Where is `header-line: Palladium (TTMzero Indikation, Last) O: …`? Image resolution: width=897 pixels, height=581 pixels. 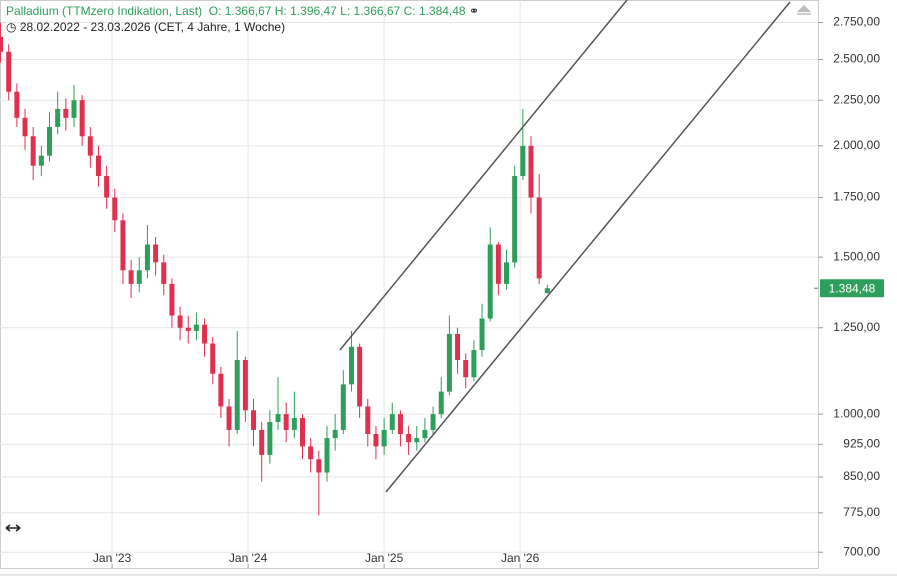 header-line: Palladium (TTMzero Indikation, Last) O: … is located at coordinates (242, 11).